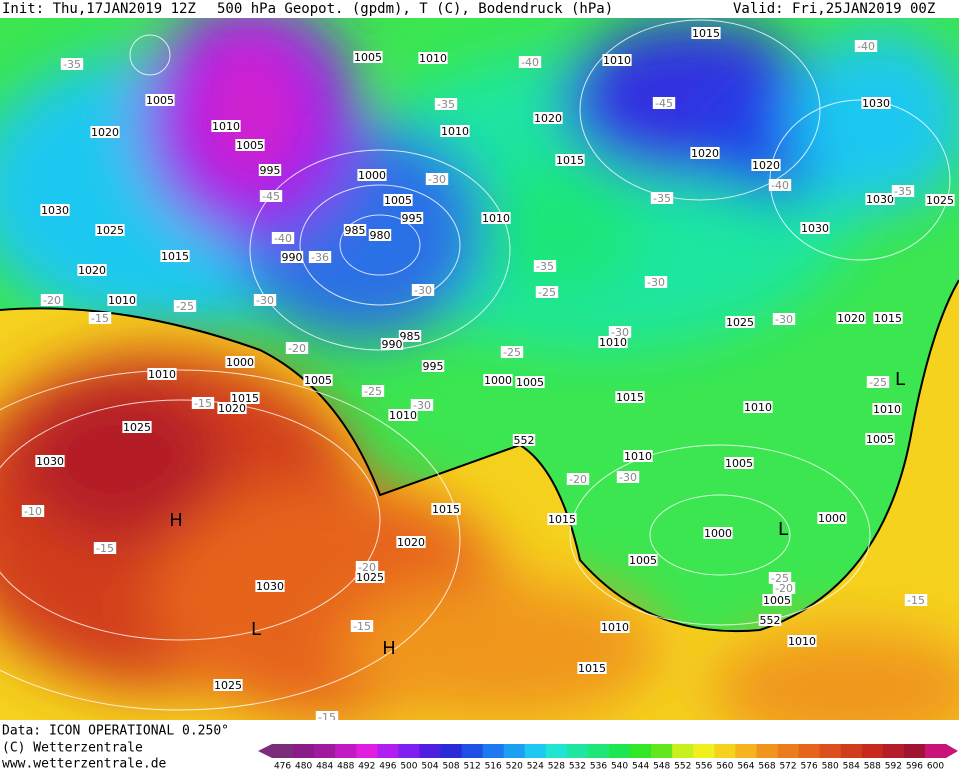  Describe the element at coordinates (303, 766) in the screenshot. I see `colorbar-tick-label: 480` at that location.